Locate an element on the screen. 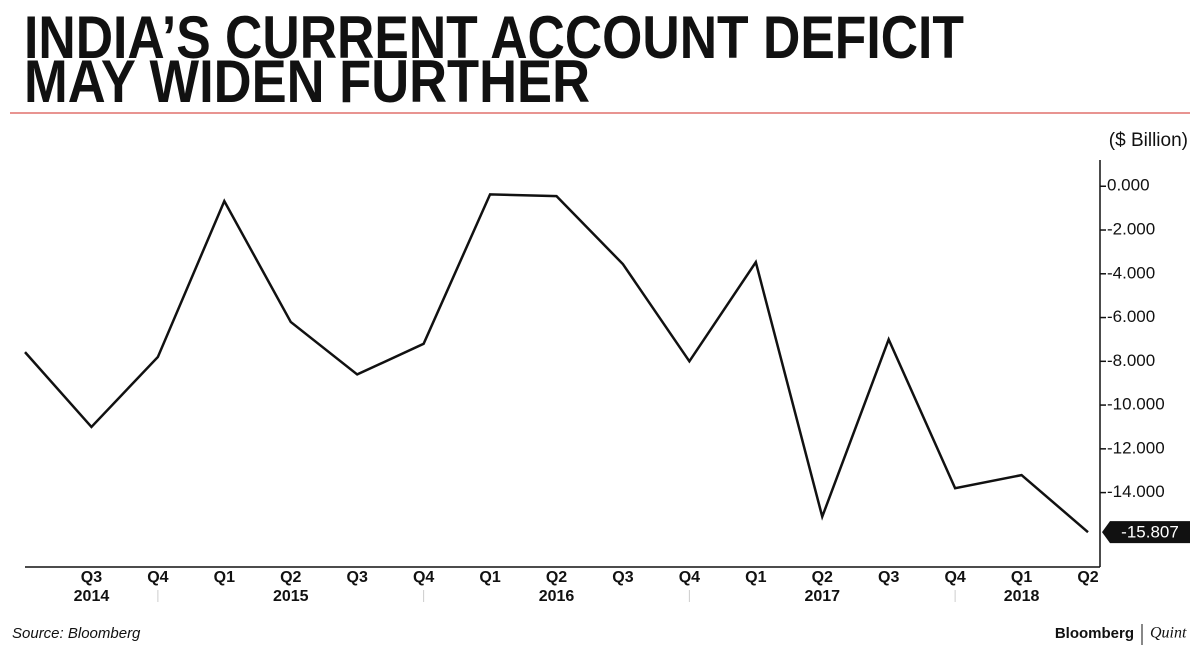 The width and height of the screenshot is (1200, 652). y-tick-label: -4.000 is located at coordinates (1131, 272).